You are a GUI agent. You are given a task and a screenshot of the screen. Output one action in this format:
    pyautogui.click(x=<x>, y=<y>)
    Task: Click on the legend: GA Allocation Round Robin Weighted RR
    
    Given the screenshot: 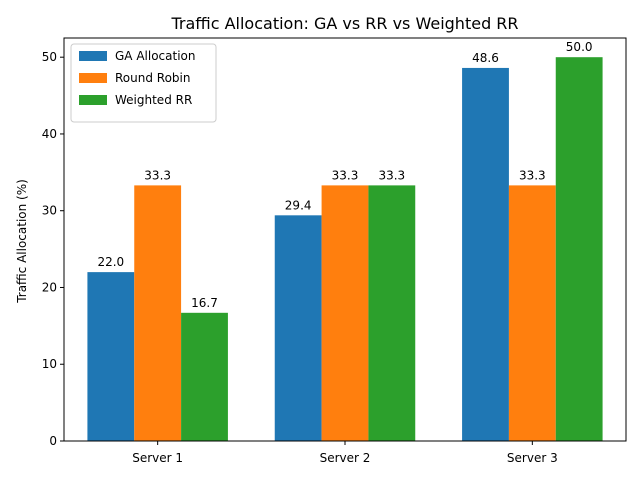 What is the action you would take?
    pyautogui.click(x=143, y=83)
    